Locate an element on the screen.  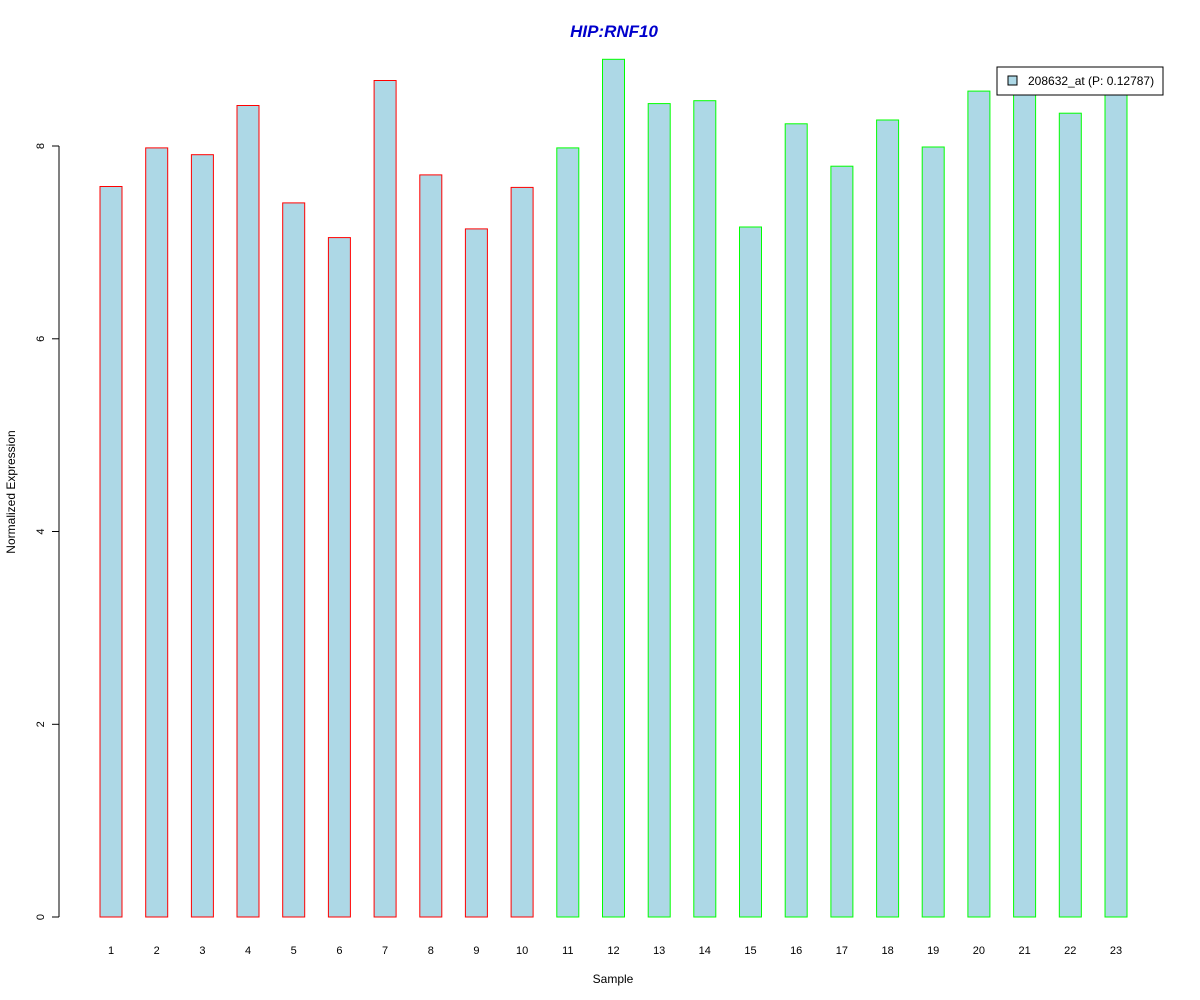
x-tick-label-17: 17 is located at coordinates (842, 951).